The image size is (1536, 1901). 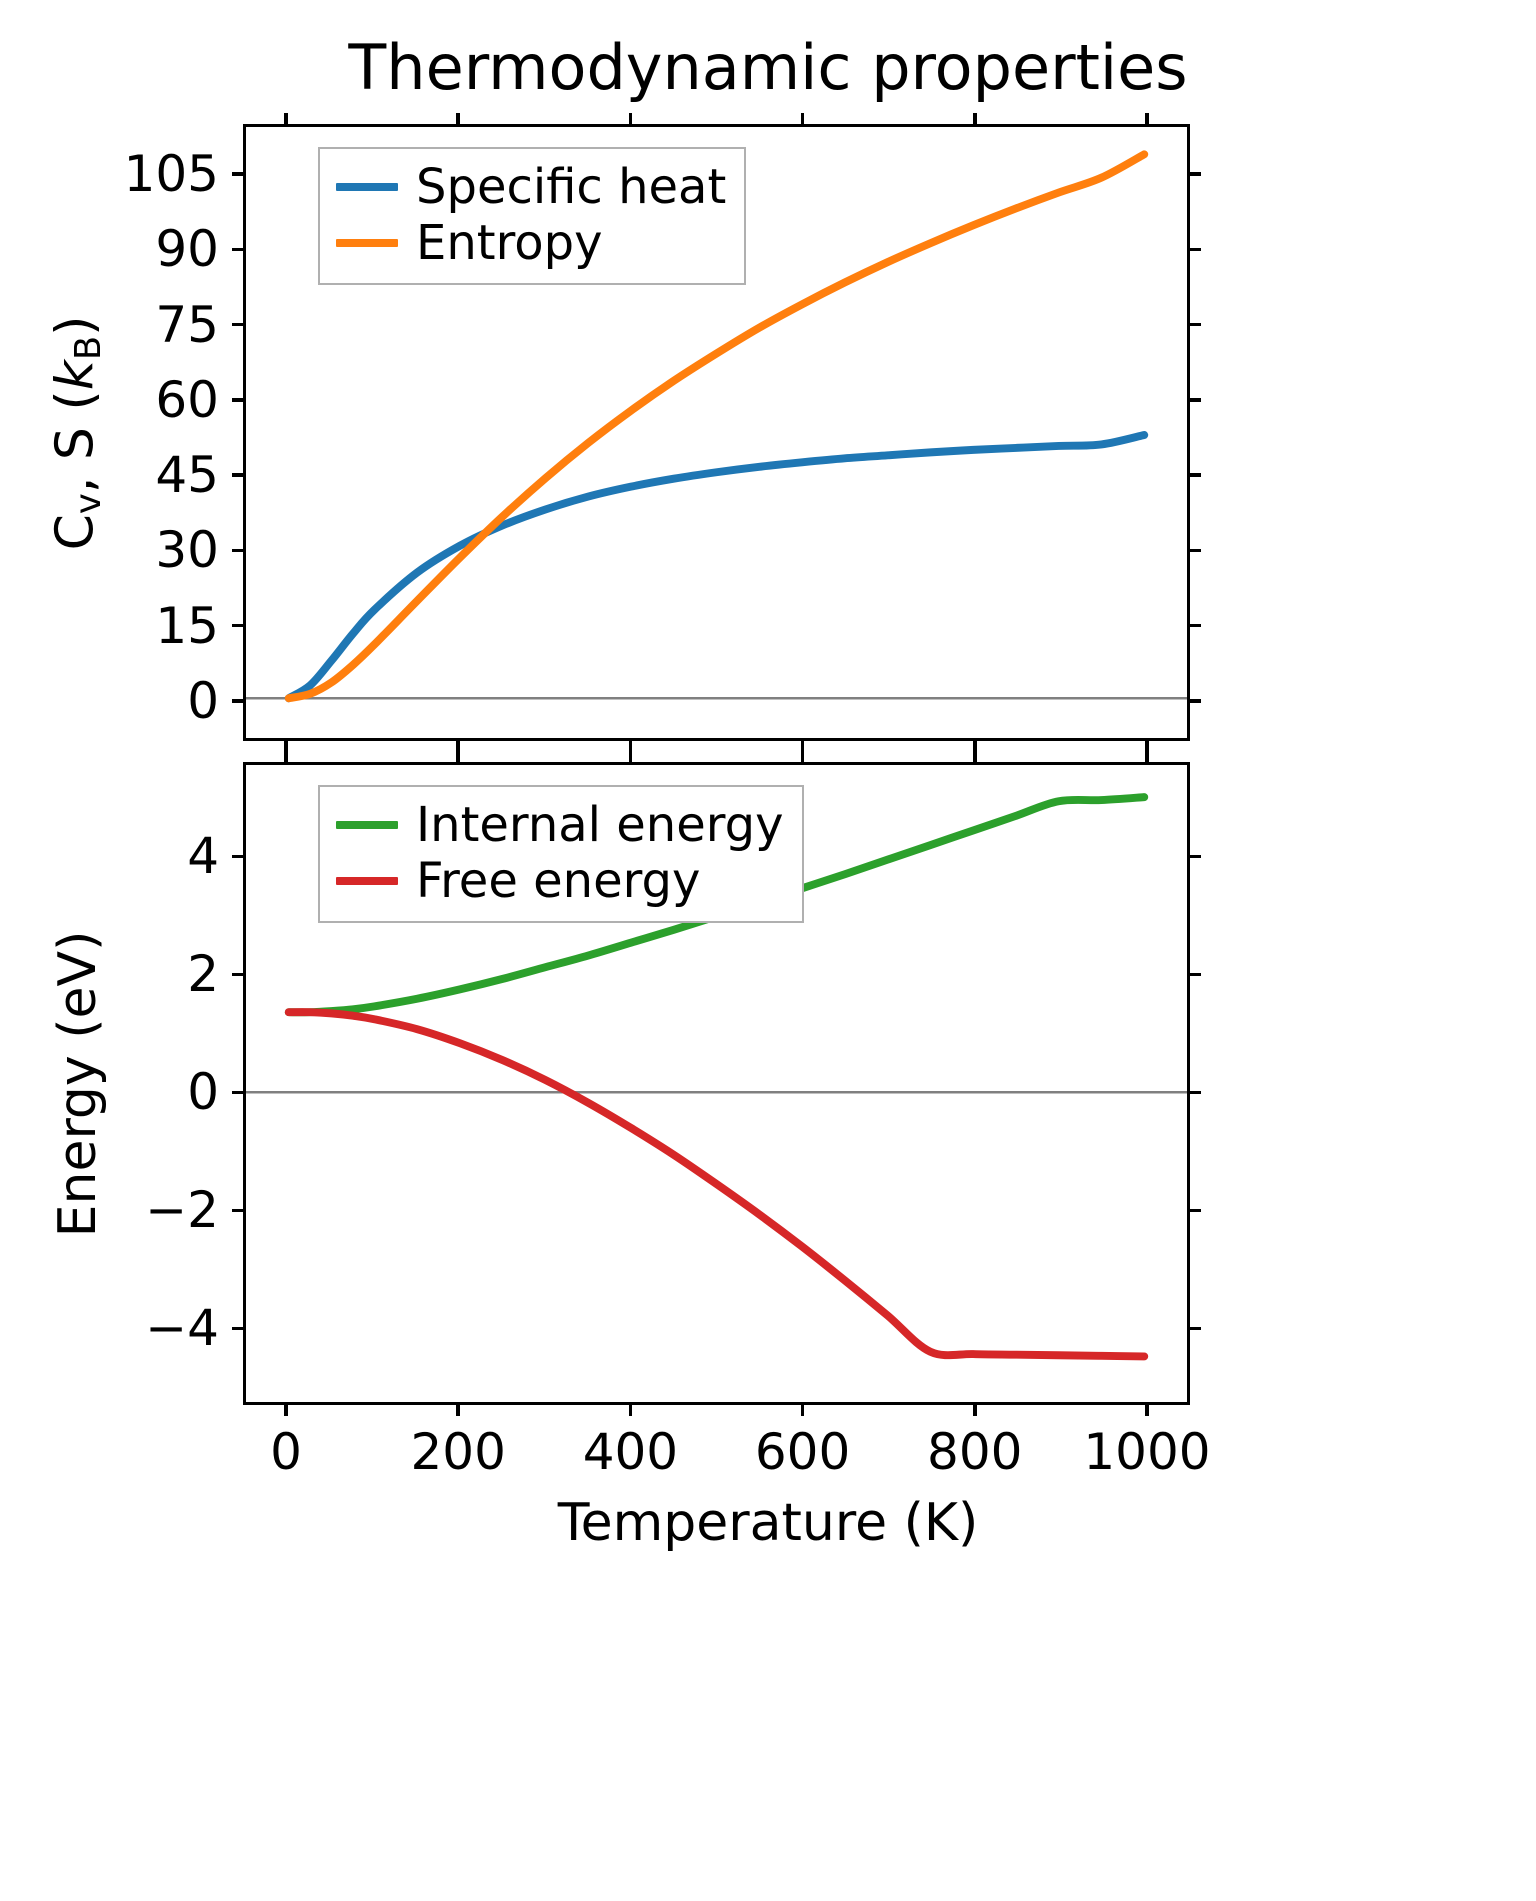 I want to click on legend-item-specific-heat: Specific heat, so click(x=531, y=187).